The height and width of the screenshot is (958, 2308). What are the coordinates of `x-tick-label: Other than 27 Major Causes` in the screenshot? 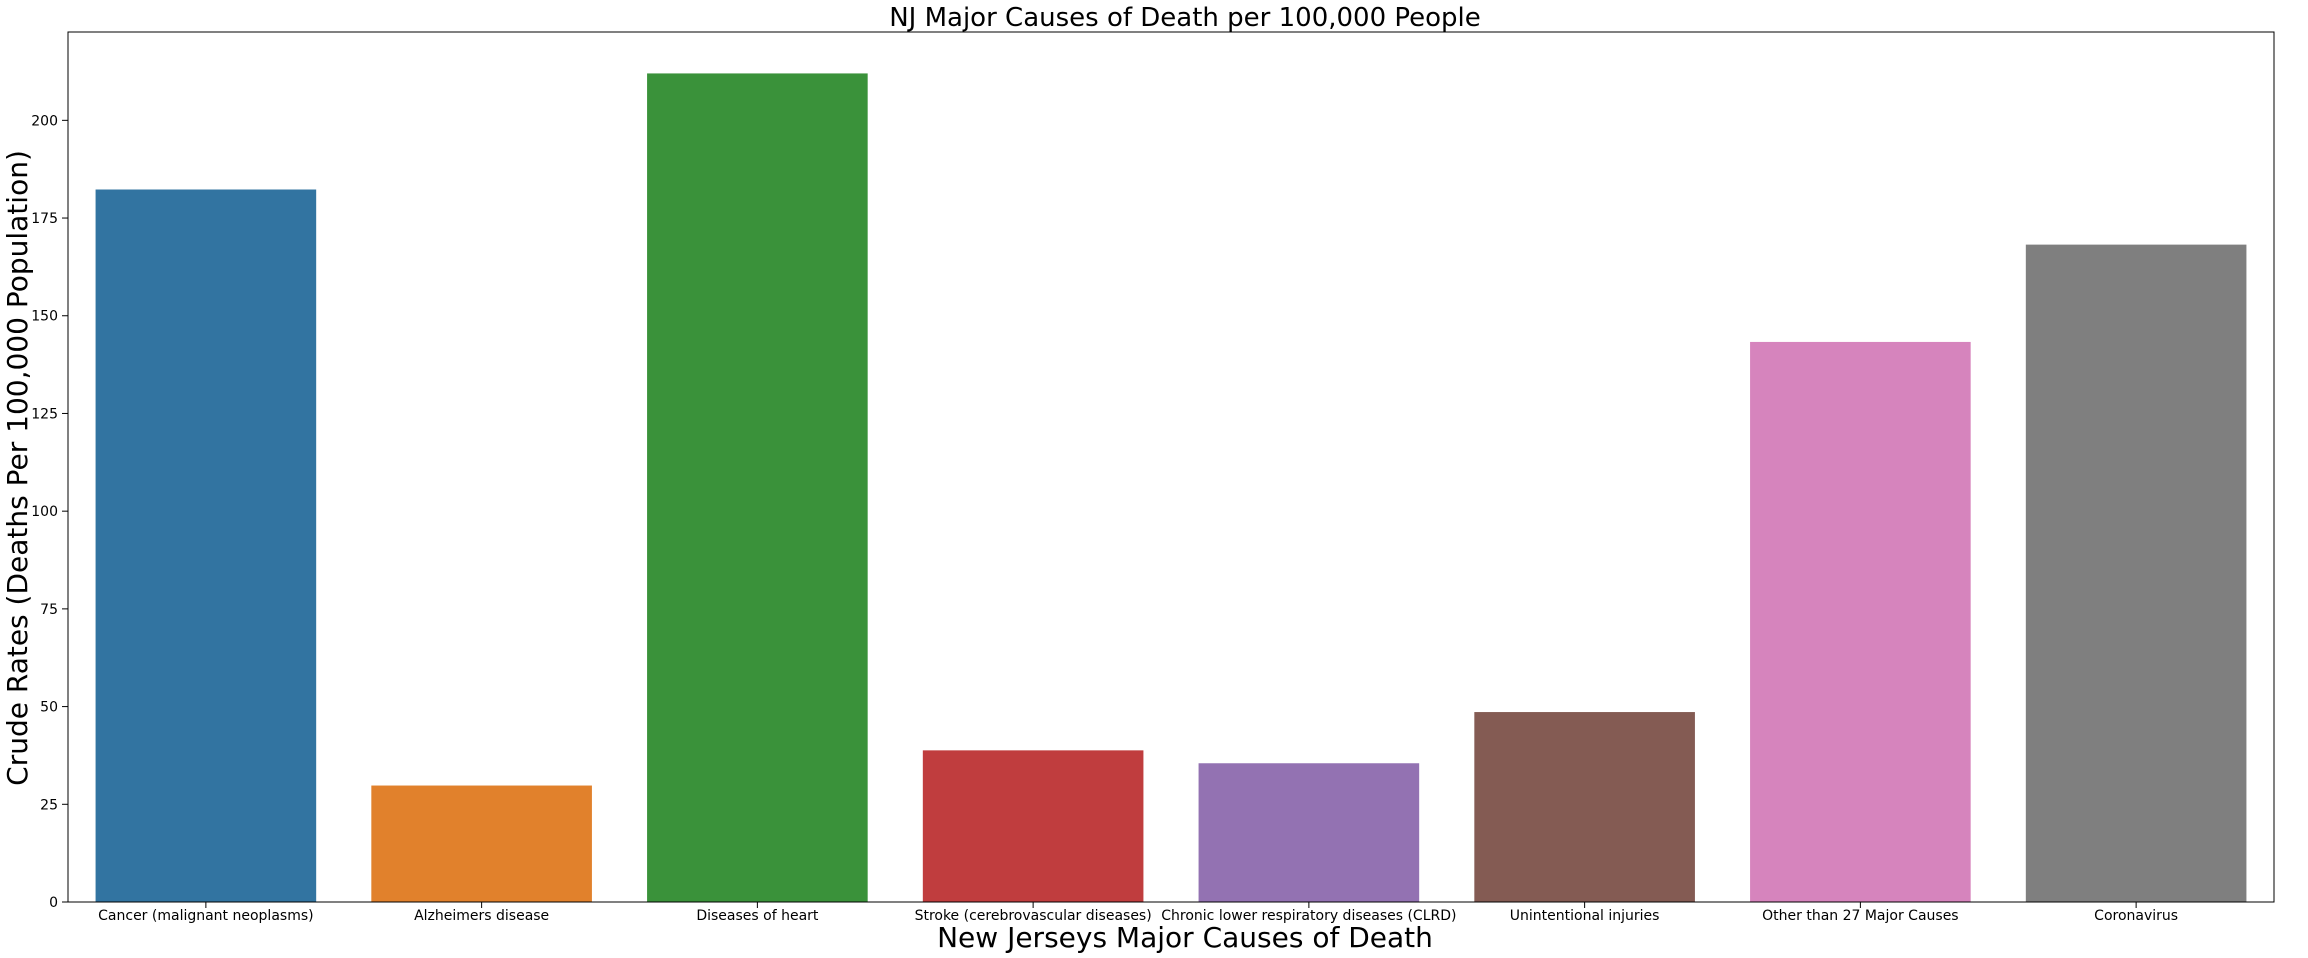 It's located at (1860, 916).